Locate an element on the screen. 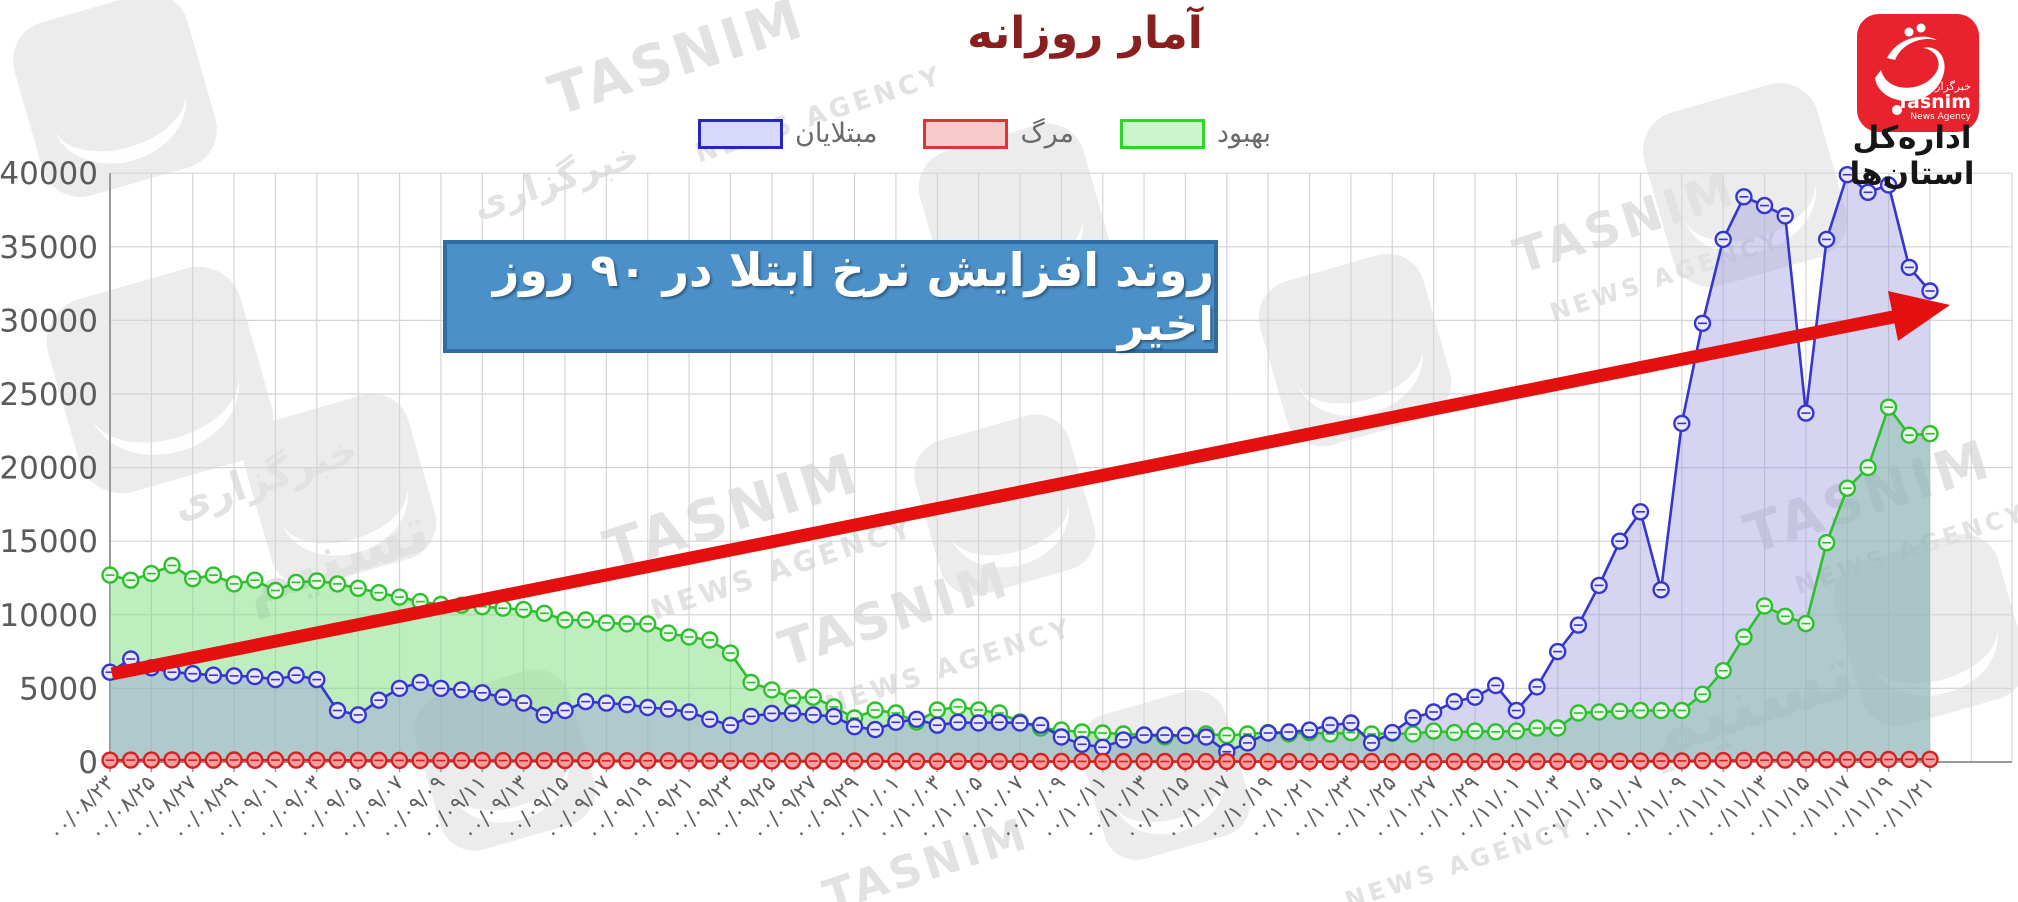 This screenshot has width=2018, height=902. trend-annotation-text: روند افزایش نرخ ابتلا در ۹۰ روز اخیر is located at coordinates (853, 296).